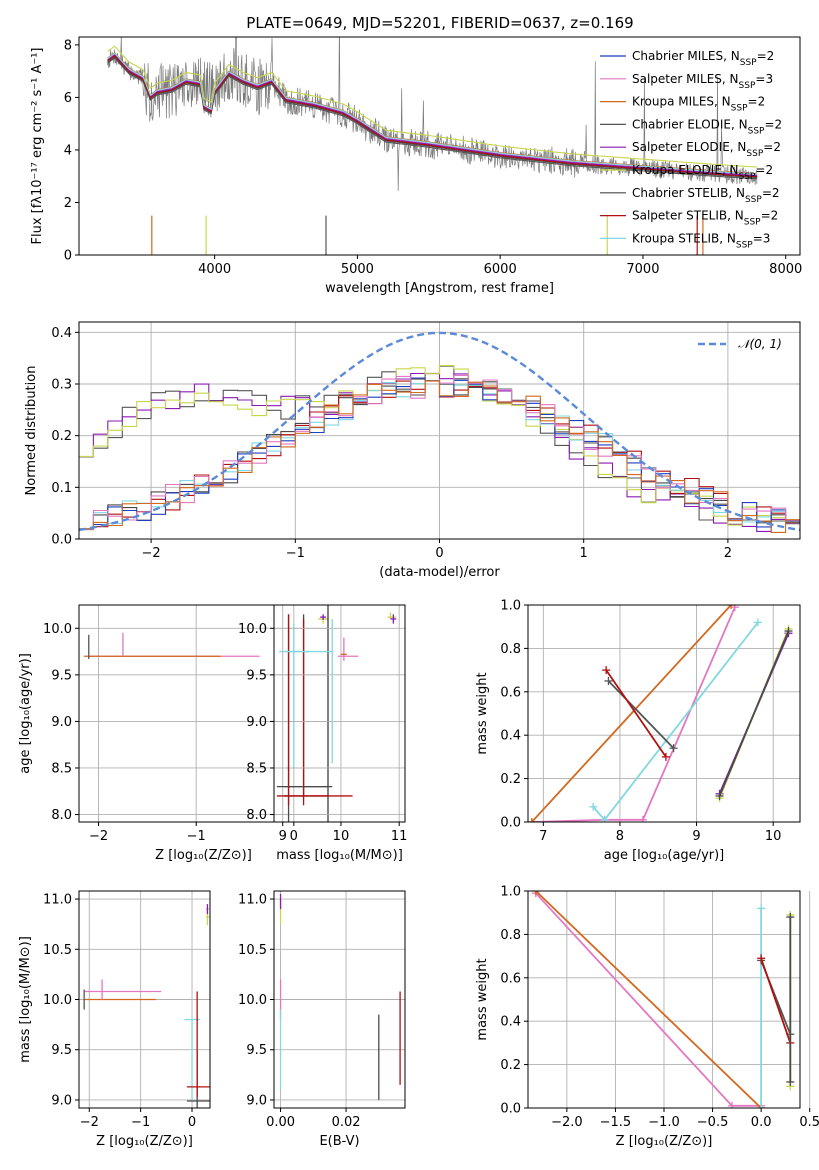 The image size is (819, 1170). I want to click on weight-line-salpeter_stelib, so click(636, 713).